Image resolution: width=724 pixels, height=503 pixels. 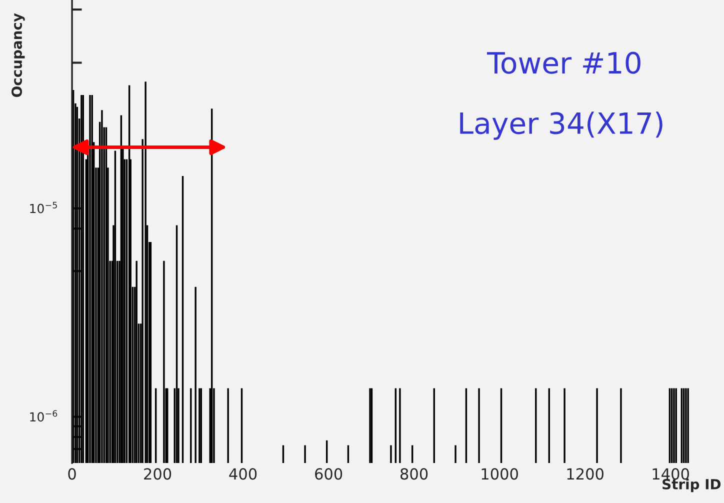 What do you see at coordinates (44, 416) in the screenshot?
I see `y-tick-label: 10$^{−6}$` at bounding box center [44, 416].